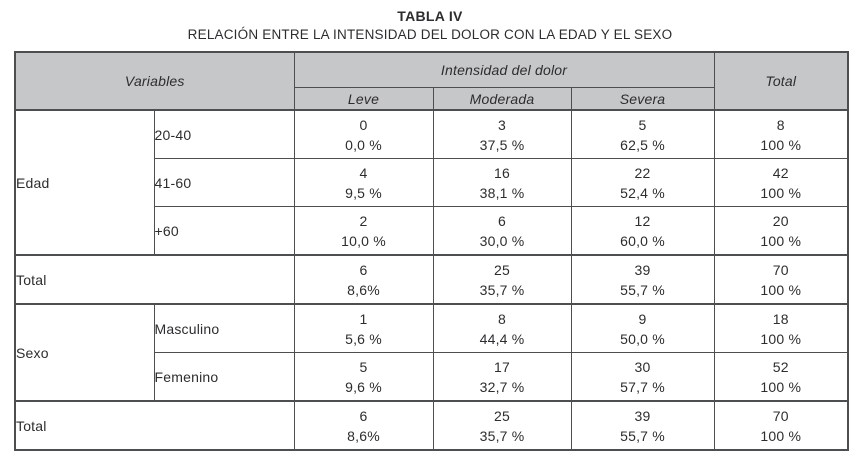 This screenshot has width=860, height=459. Describe the element at coordinates (224, 182) in the screenshot. I see `row-label: 41-60` at that location.